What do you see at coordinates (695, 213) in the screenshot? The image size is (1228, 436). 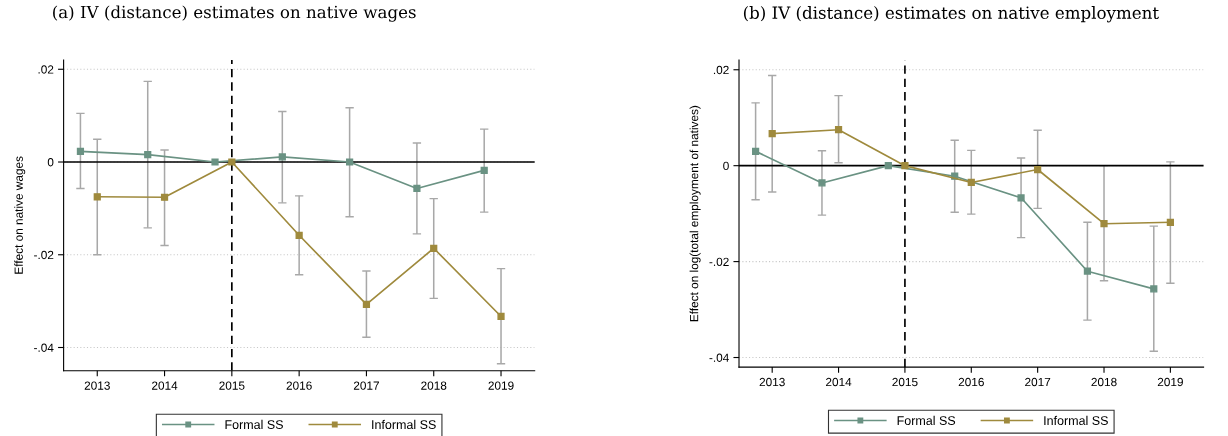 I see `y-axis-title: Effect on log(total employment of natives)` at bounding box center [695, 213].